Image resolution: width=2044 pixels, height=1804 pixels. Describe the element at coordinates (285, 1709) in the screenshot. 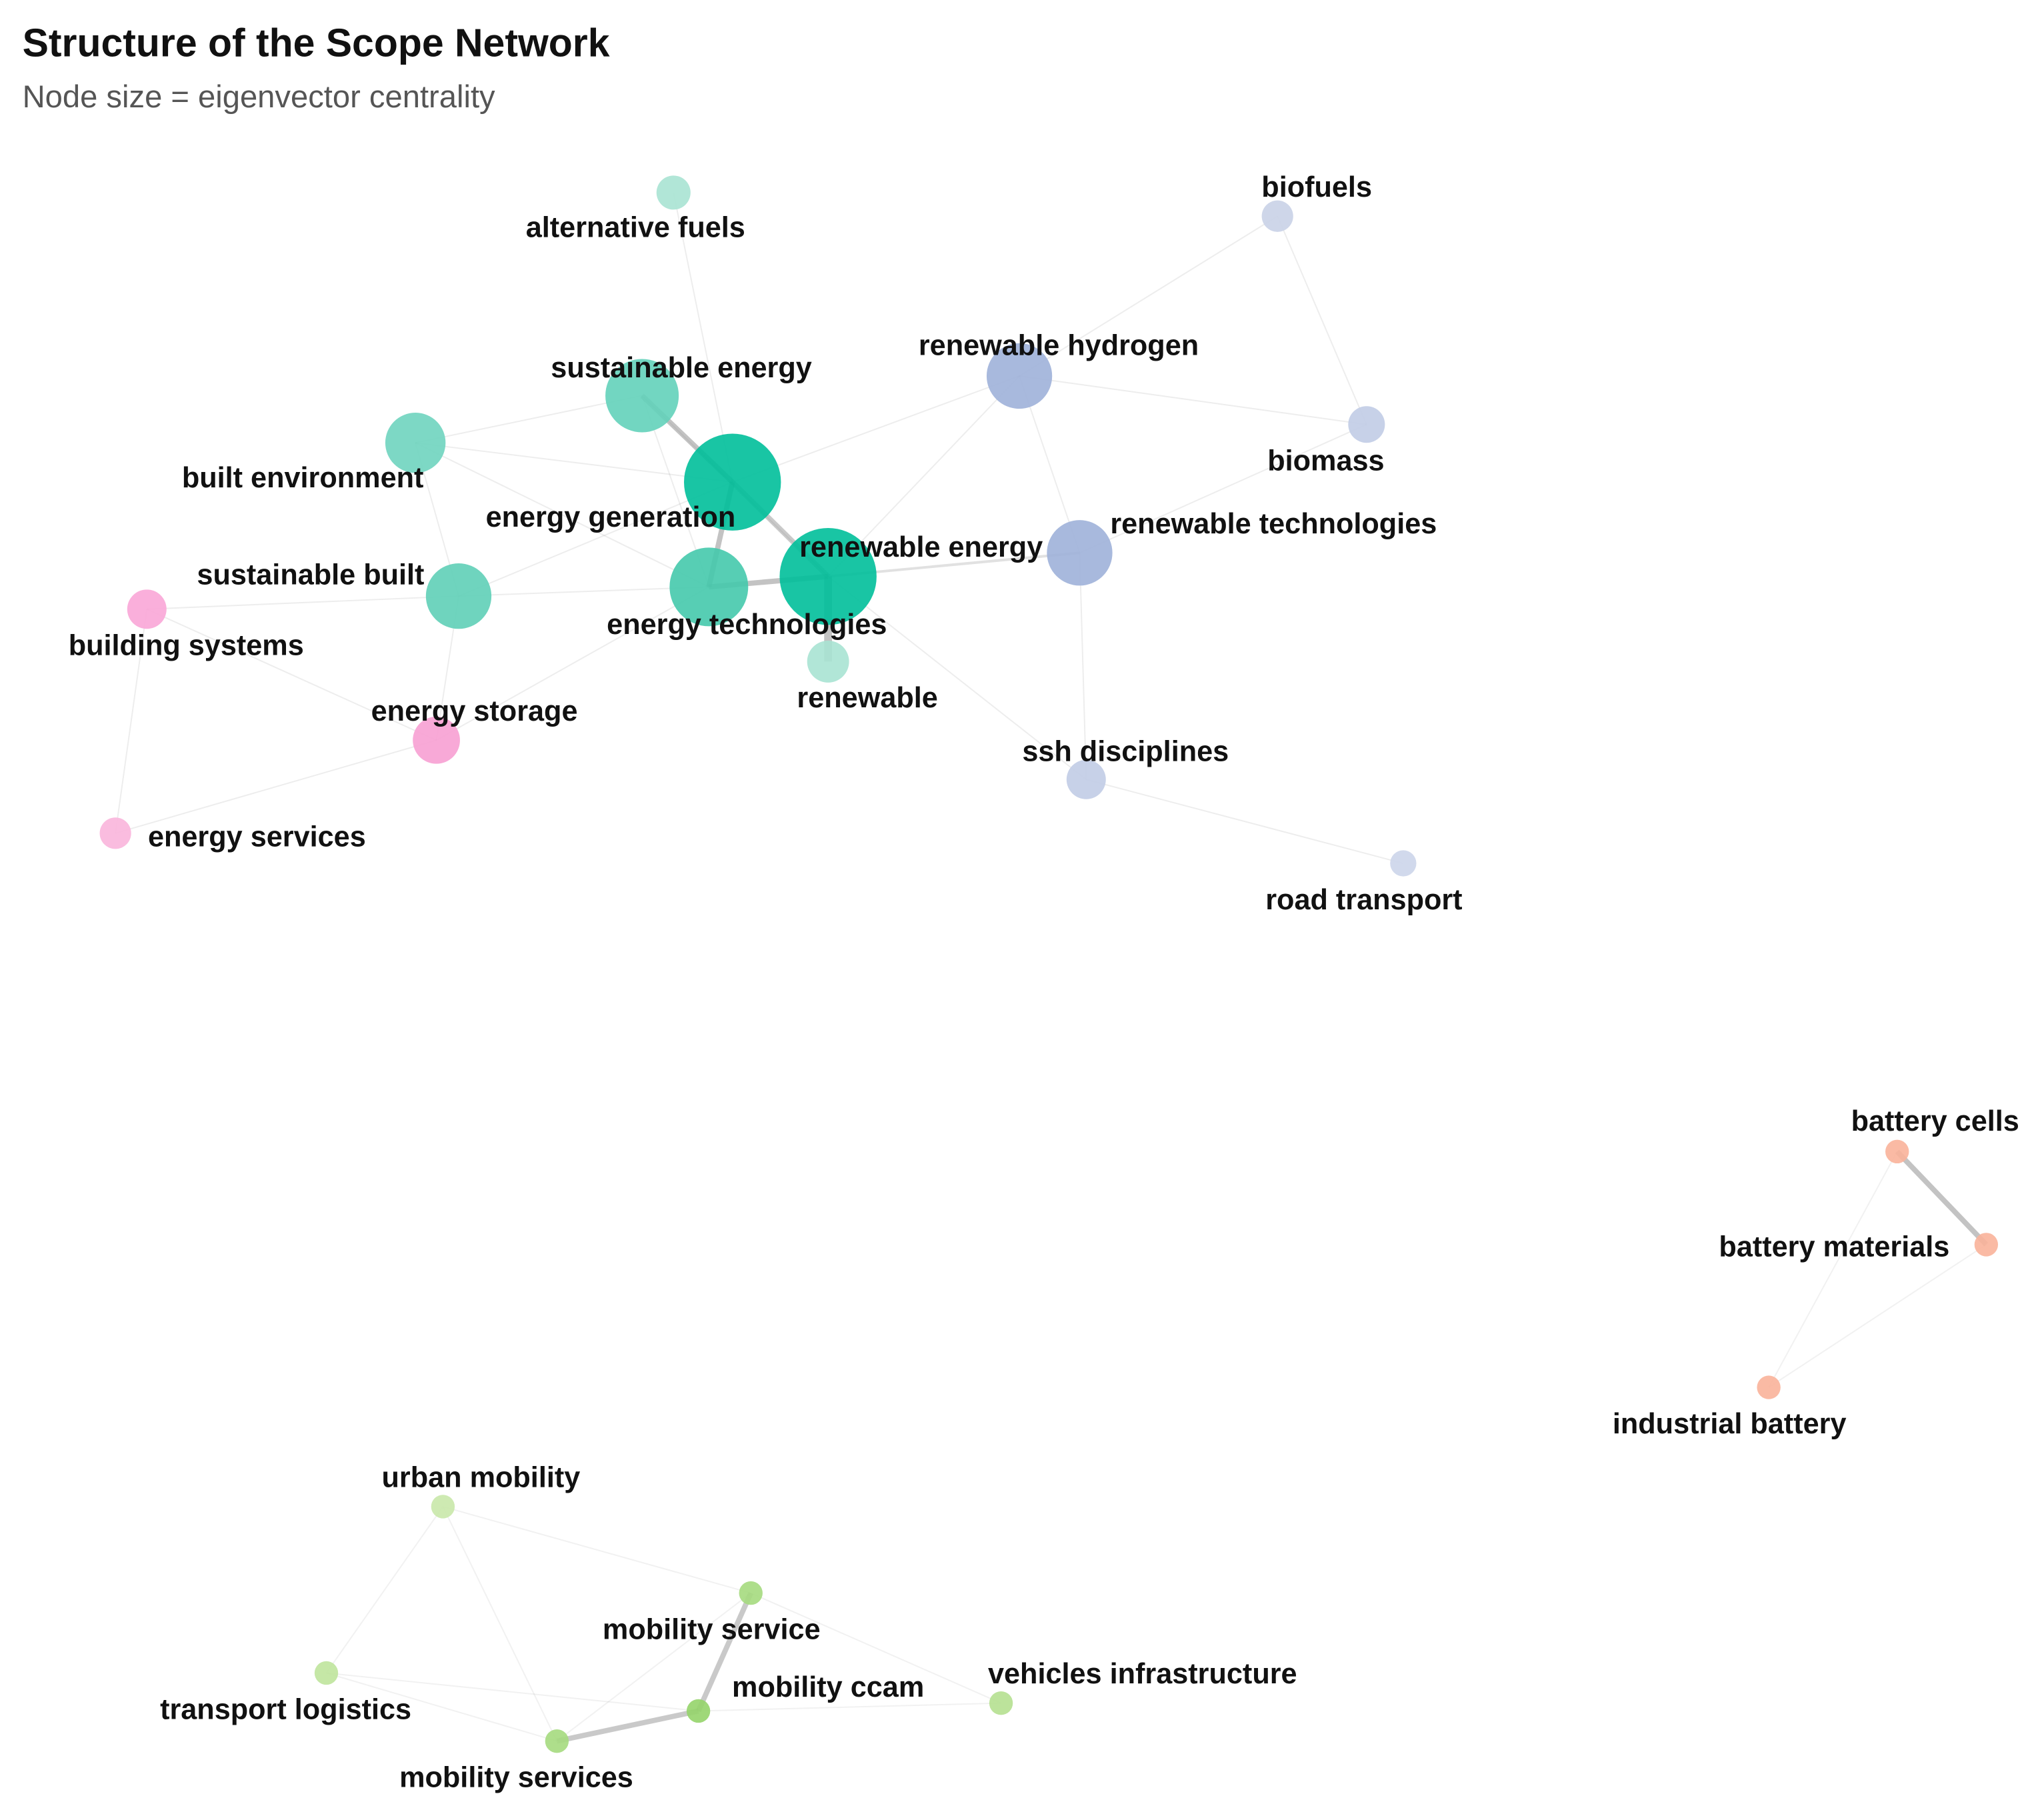

I see `node-label: transport logistics` at that location.